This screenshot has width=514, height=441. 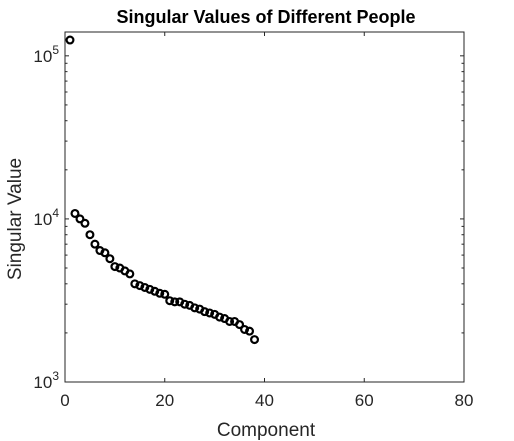 What do you see at coordinates (64, 400) in the screenshot?
I see `x-tick-label: 0` at bounding box center [64, 400].